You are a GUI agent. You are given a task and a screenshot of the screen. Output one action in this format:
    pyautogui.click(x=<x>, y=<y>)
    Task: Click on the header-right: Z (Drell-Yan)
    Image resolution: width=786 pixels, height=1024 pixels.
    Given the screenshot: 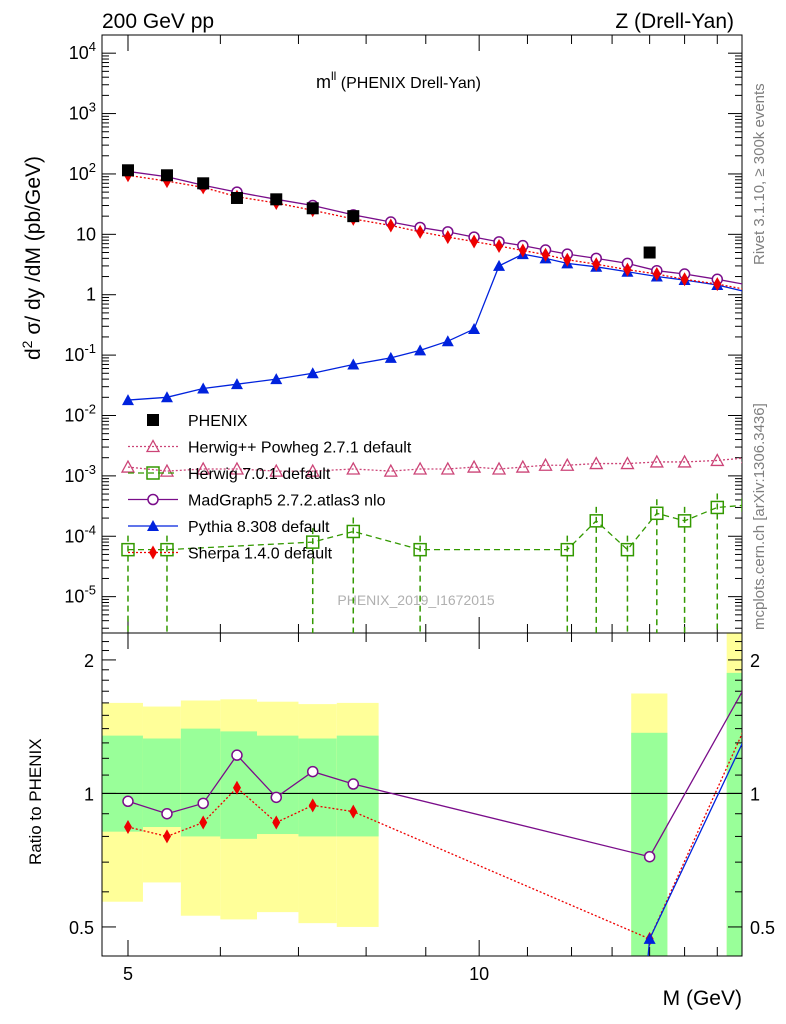 What is the action you would take?
    pyautogui.click(x=674, y=21)
    